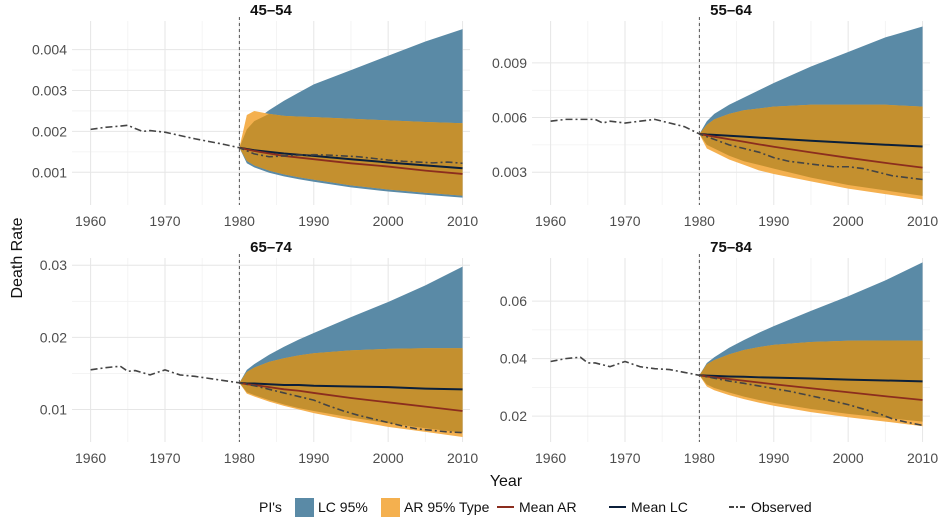  Describe the element at coordinates (53, 410) in the screenshot. I see `y-tick-label: 0.01` at that location.